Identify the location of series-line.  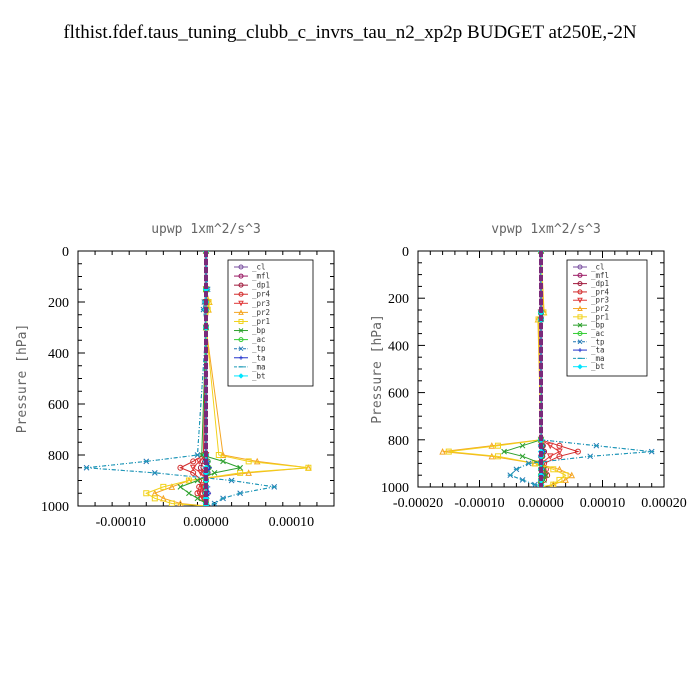
(507, 369).